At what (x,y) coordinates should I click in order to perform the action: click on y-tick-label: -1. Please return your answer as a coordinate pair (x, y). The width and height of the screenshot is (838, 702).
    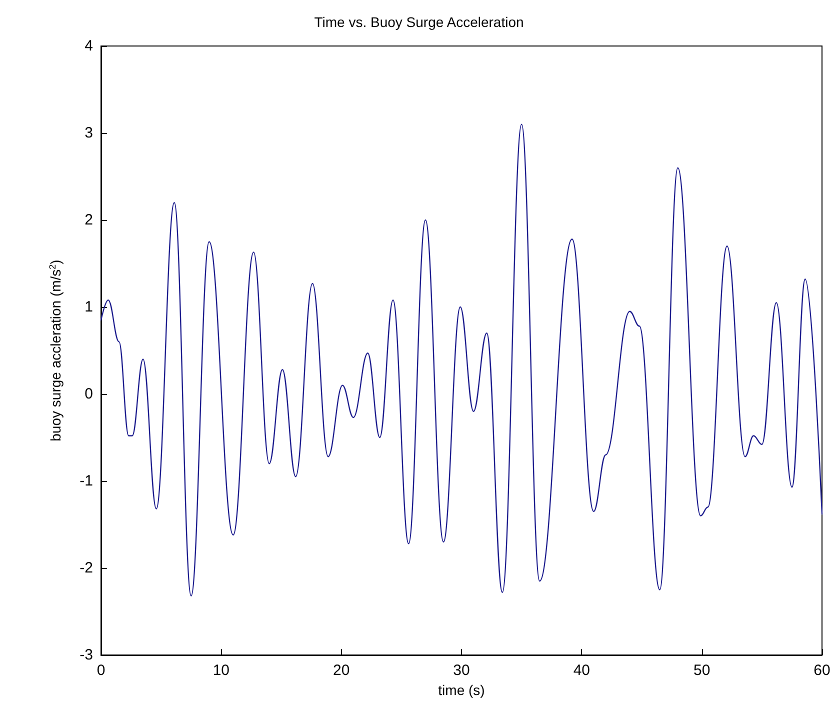
    Looking at the image, I should click on (86, 481).